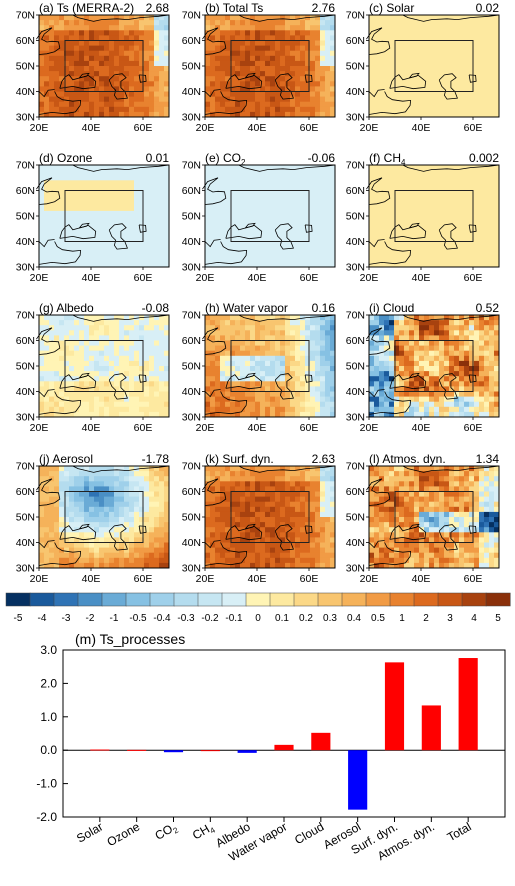  I want to click on panel-title: (f) CH4, so click(387, 159).